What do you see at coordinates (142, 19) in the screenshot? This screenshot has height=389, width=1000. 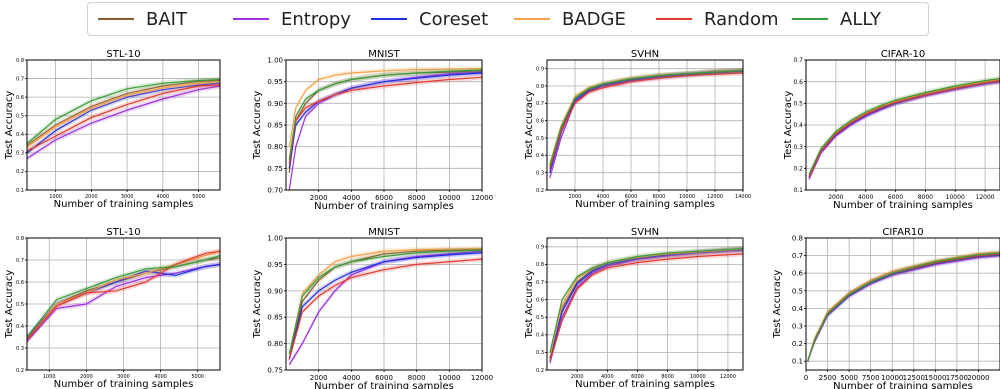 I see `legend-item-bait: BAIT` at bounding box center [142, 19].